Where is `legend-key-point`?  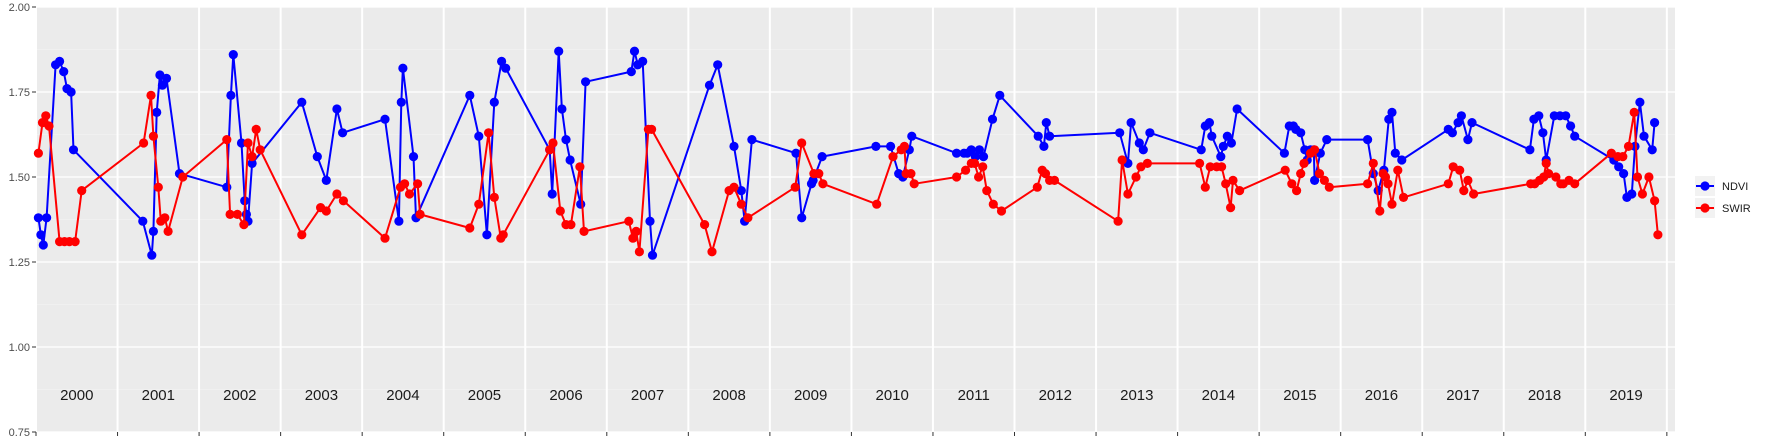
legend-key-point is located at coordinates (1705, 208).